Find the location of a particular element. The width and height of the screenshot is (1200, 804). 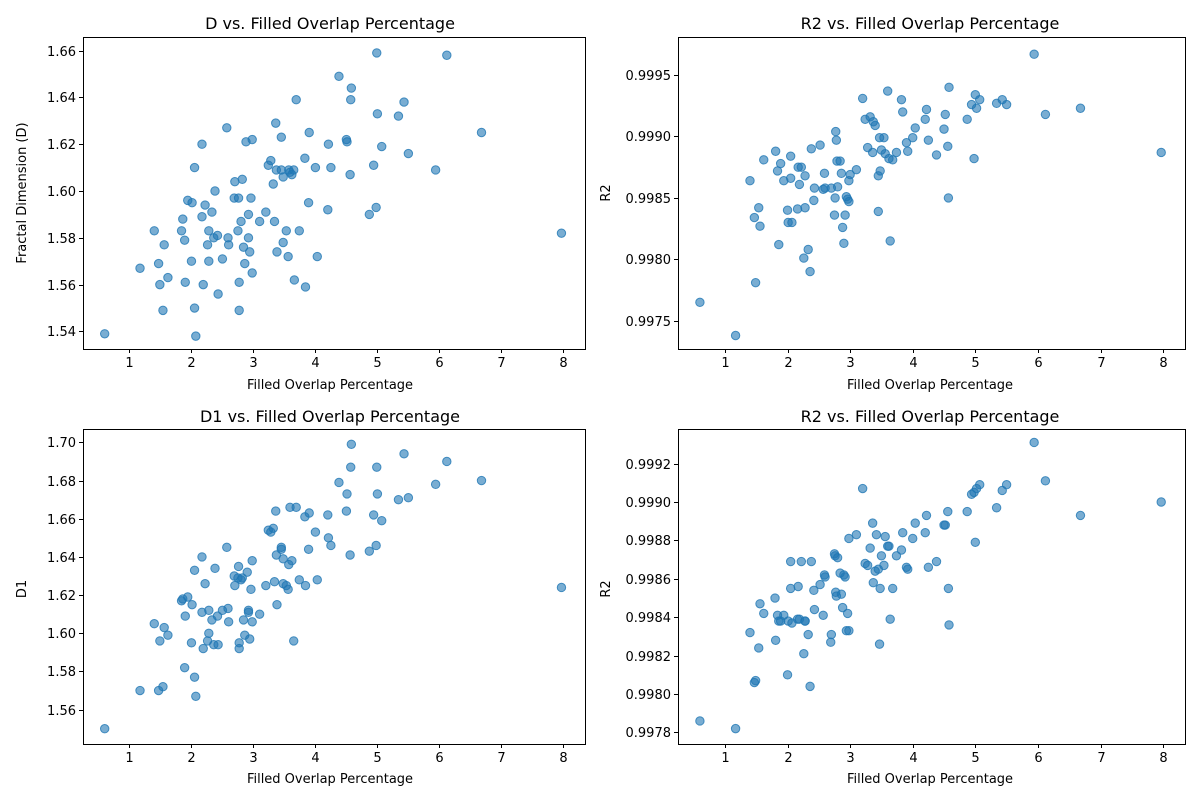

x-tick-label: 5 is located at coordinates (975, 363).